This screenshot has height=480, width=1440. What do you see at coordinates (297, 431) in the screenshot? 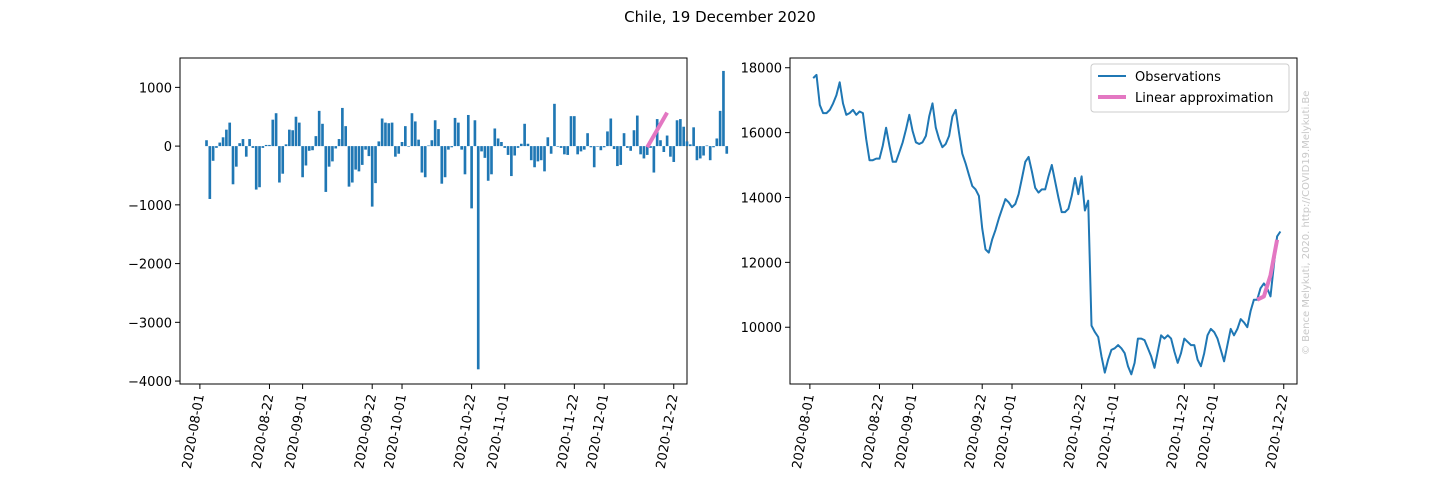
I see `x-tick-label: 2020-09-01` at bounding box center [297, 431].